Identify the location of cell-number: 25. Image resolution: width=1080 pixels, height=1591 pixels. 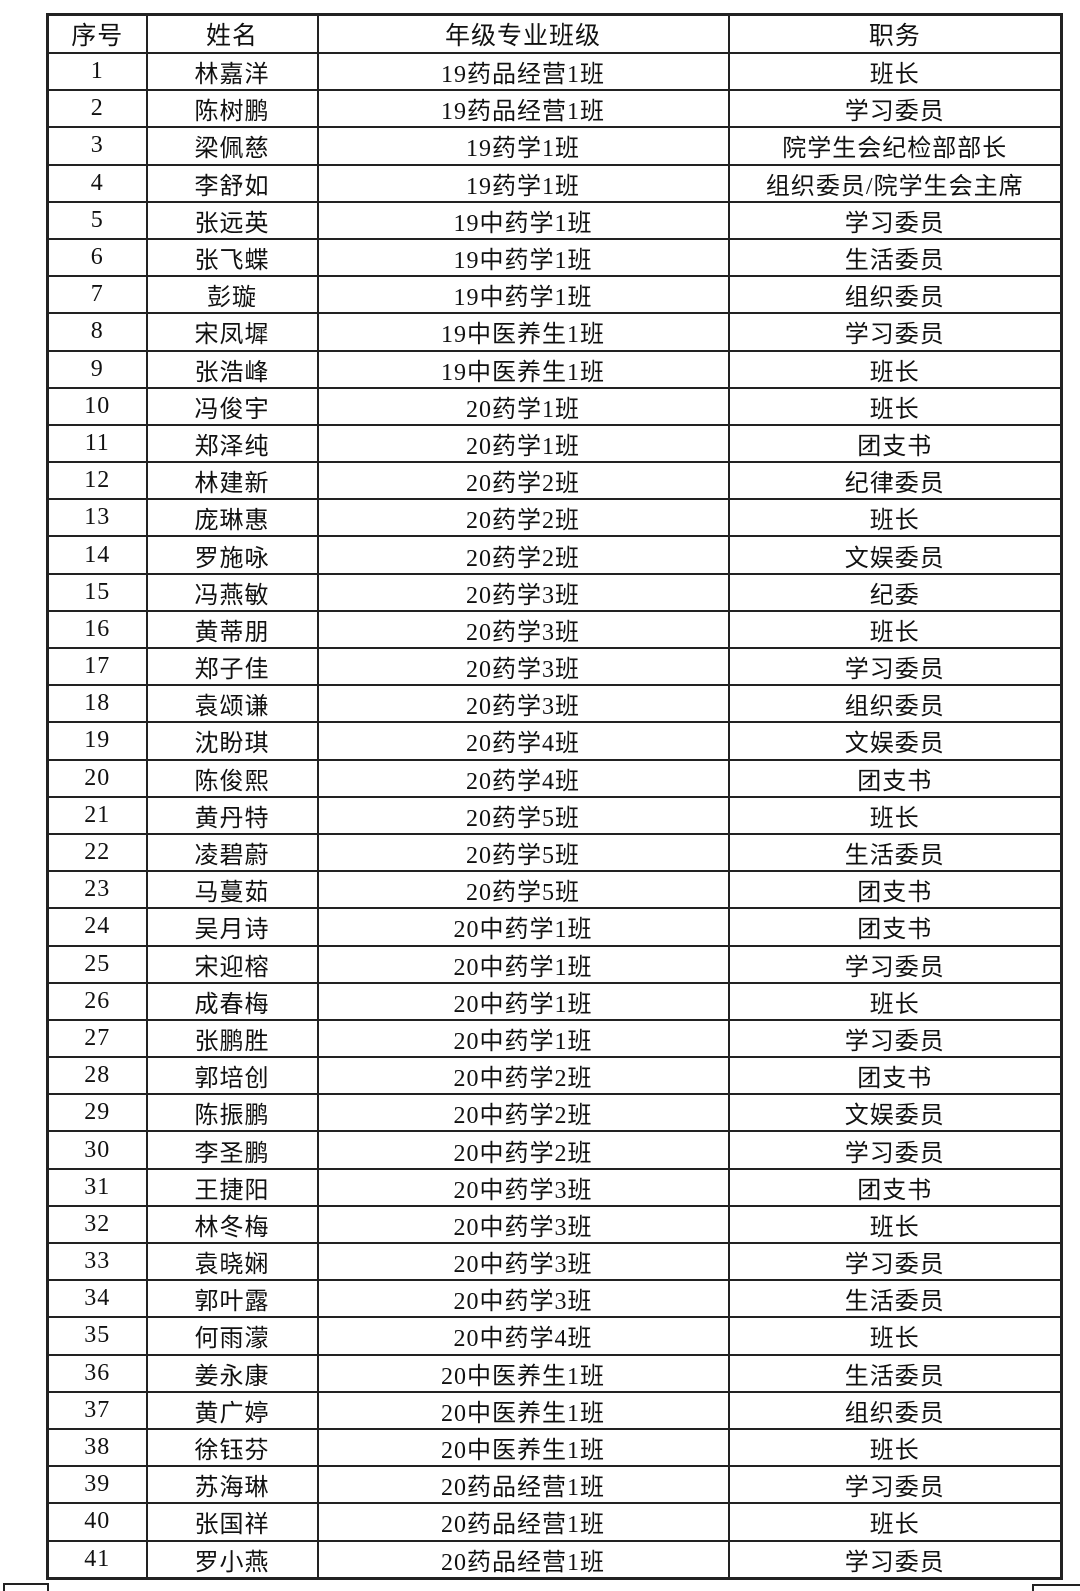
(97, 964).